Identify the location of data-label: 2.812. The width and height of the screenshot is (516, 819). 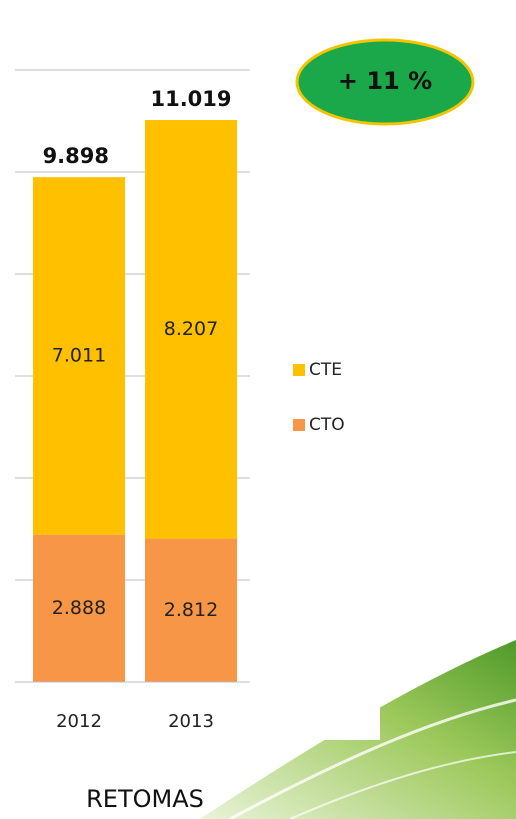
(191, 610).